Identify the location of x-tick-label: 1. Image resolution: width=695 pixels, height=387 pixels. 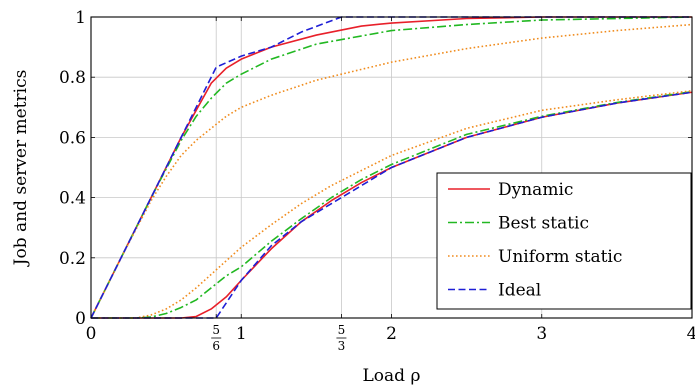
(241, 334).